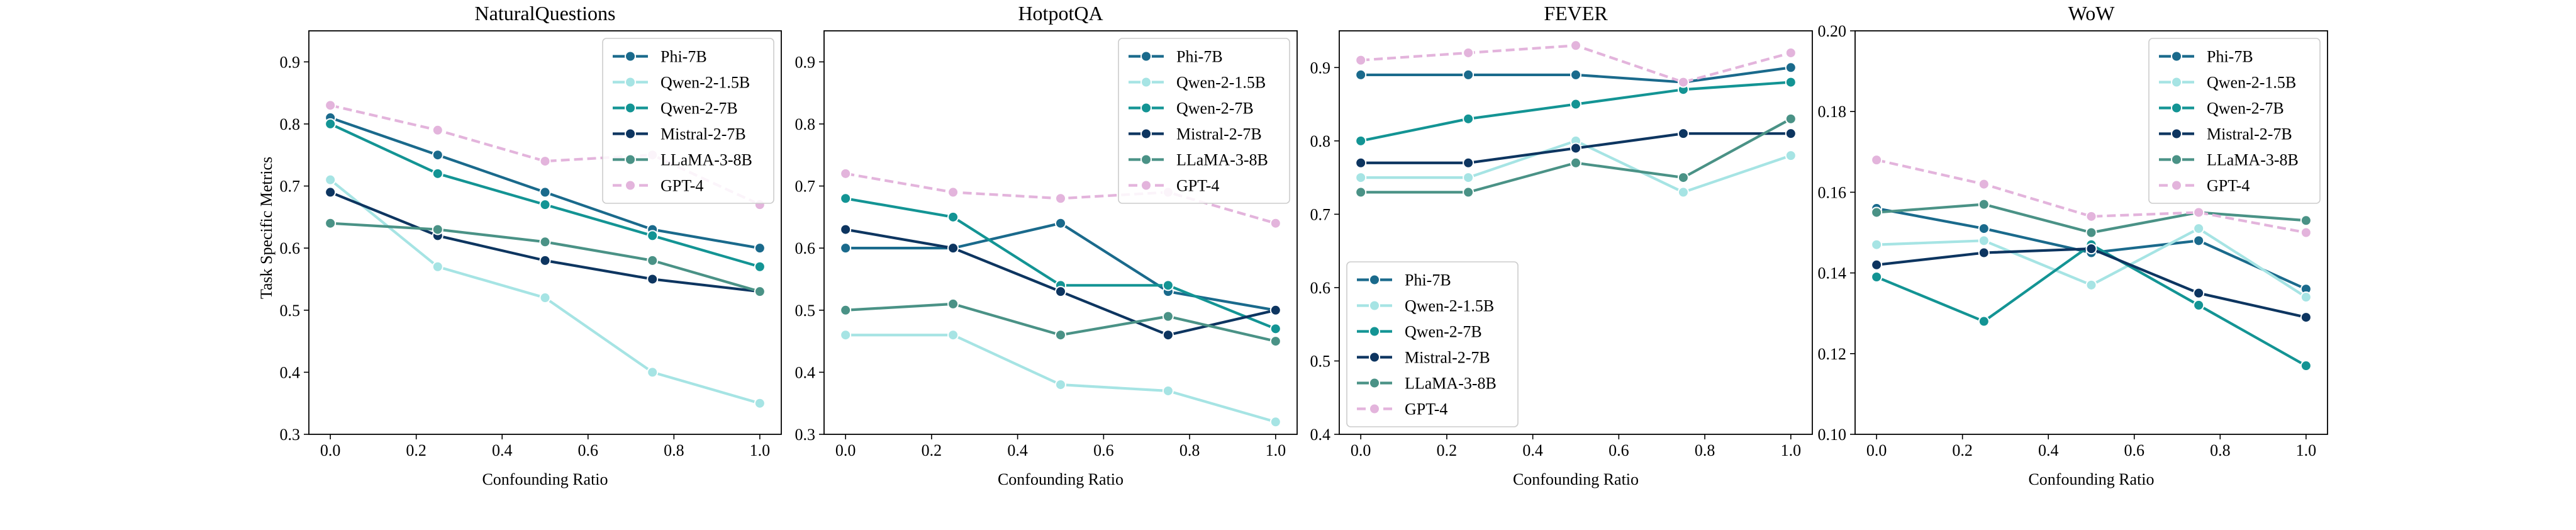  I want to click on series-line-Qwen-2-1.5B, so click(545, 292).